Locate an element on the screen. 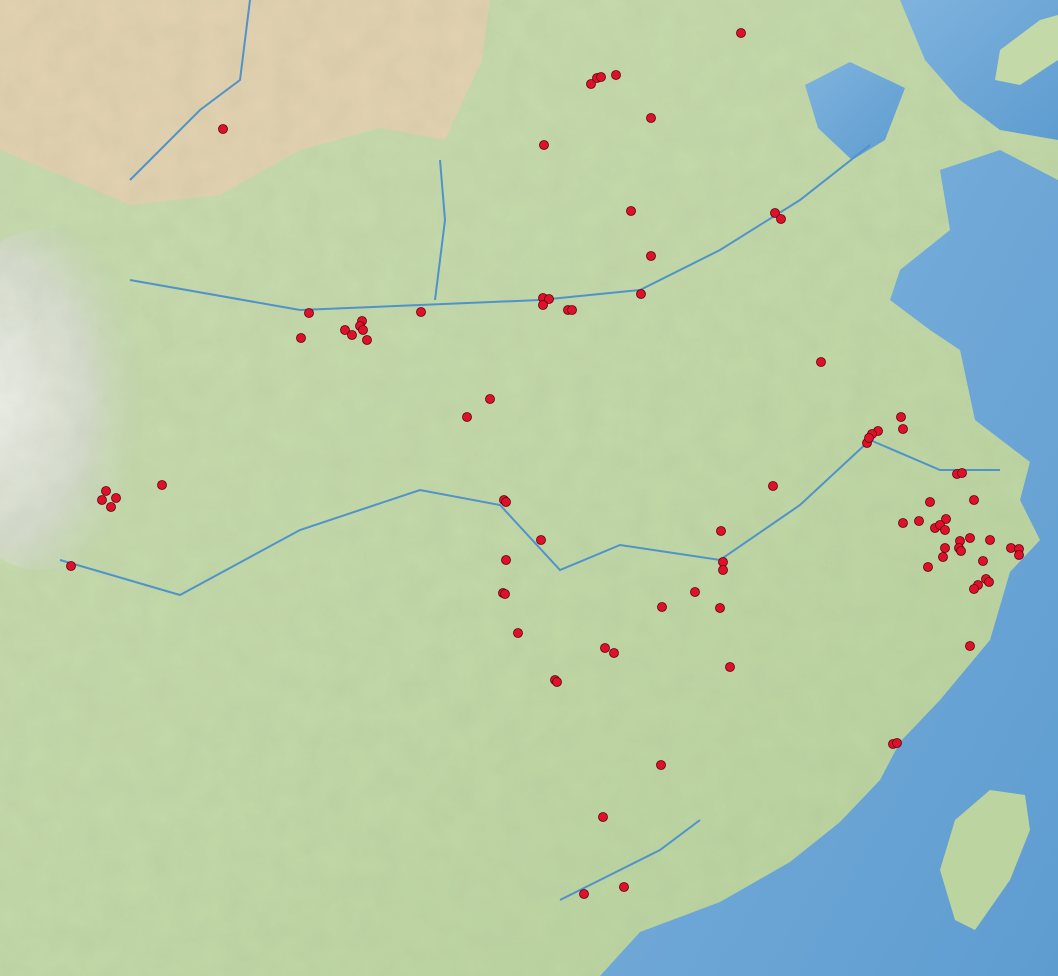 The width and height of the screenshot is (1058, 976). taiwan is located at coordinates (985, 860).